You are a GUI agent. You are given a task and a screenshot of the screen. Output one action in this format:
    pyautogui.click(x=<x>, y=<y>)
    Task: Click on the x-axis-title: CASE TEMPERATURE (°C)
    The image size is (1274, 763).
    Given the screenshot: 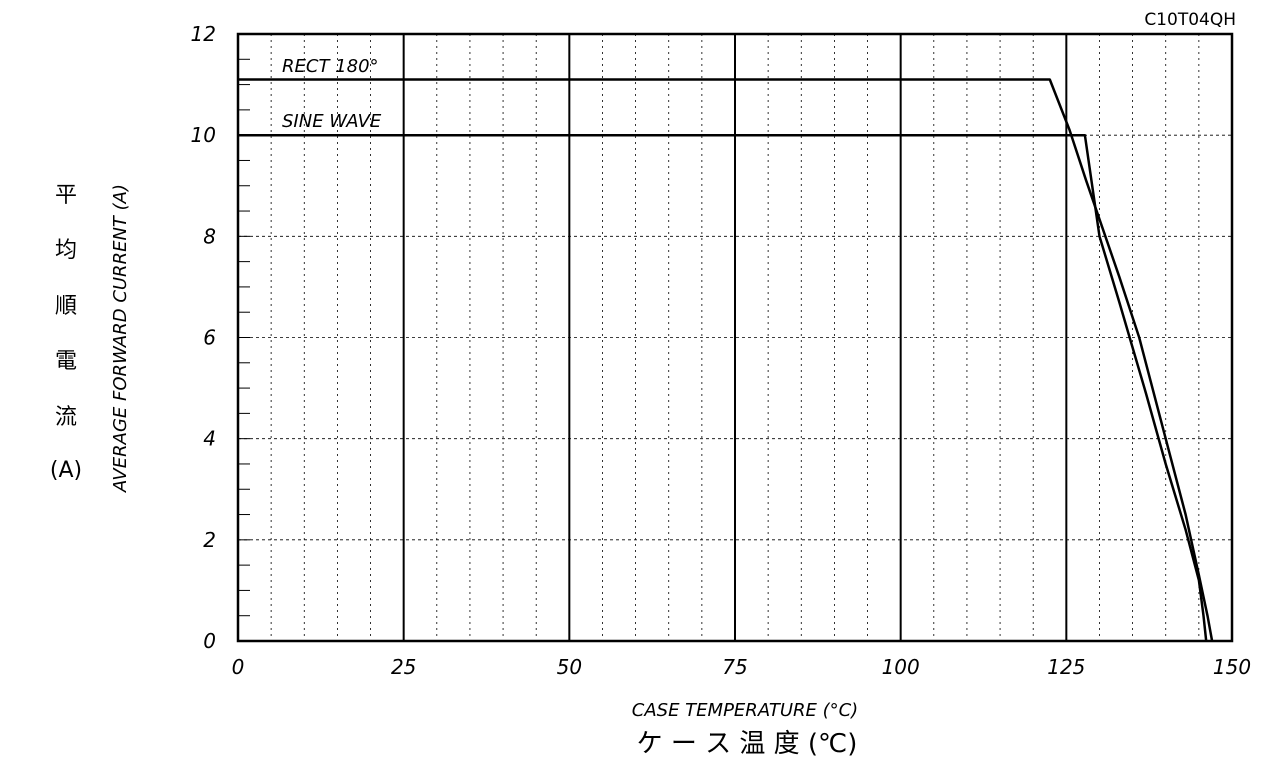 What is the action you would take?
    pyautogui.click(x=745, y=710)
    